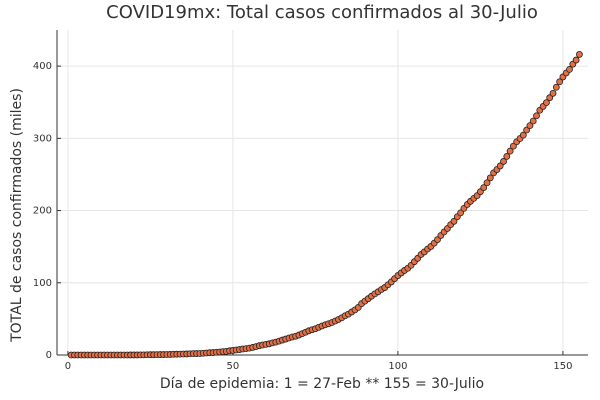 The width and height of the screenshot is (600, 400). I want to click on y-tick-label: 200, so click(42, 211).